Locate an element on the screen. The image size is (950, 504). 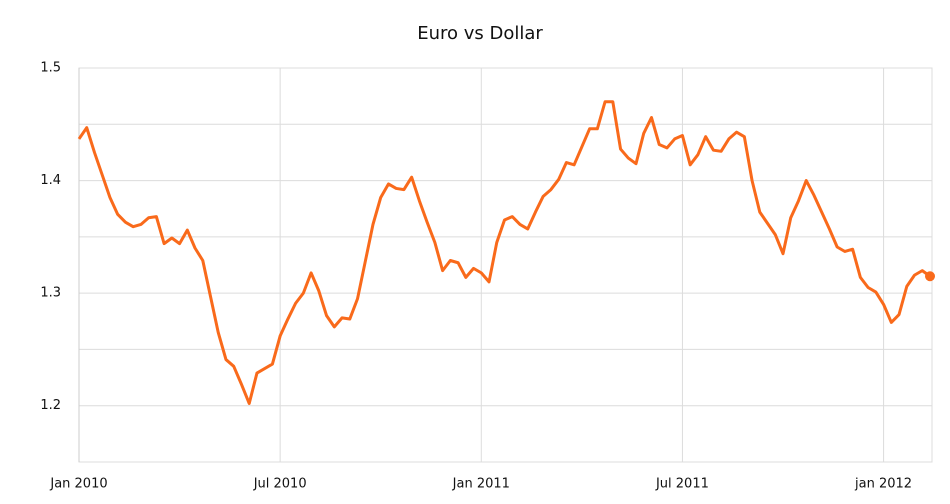
x-tick-label: Jan 2011 is located at coordinates (481, 484).